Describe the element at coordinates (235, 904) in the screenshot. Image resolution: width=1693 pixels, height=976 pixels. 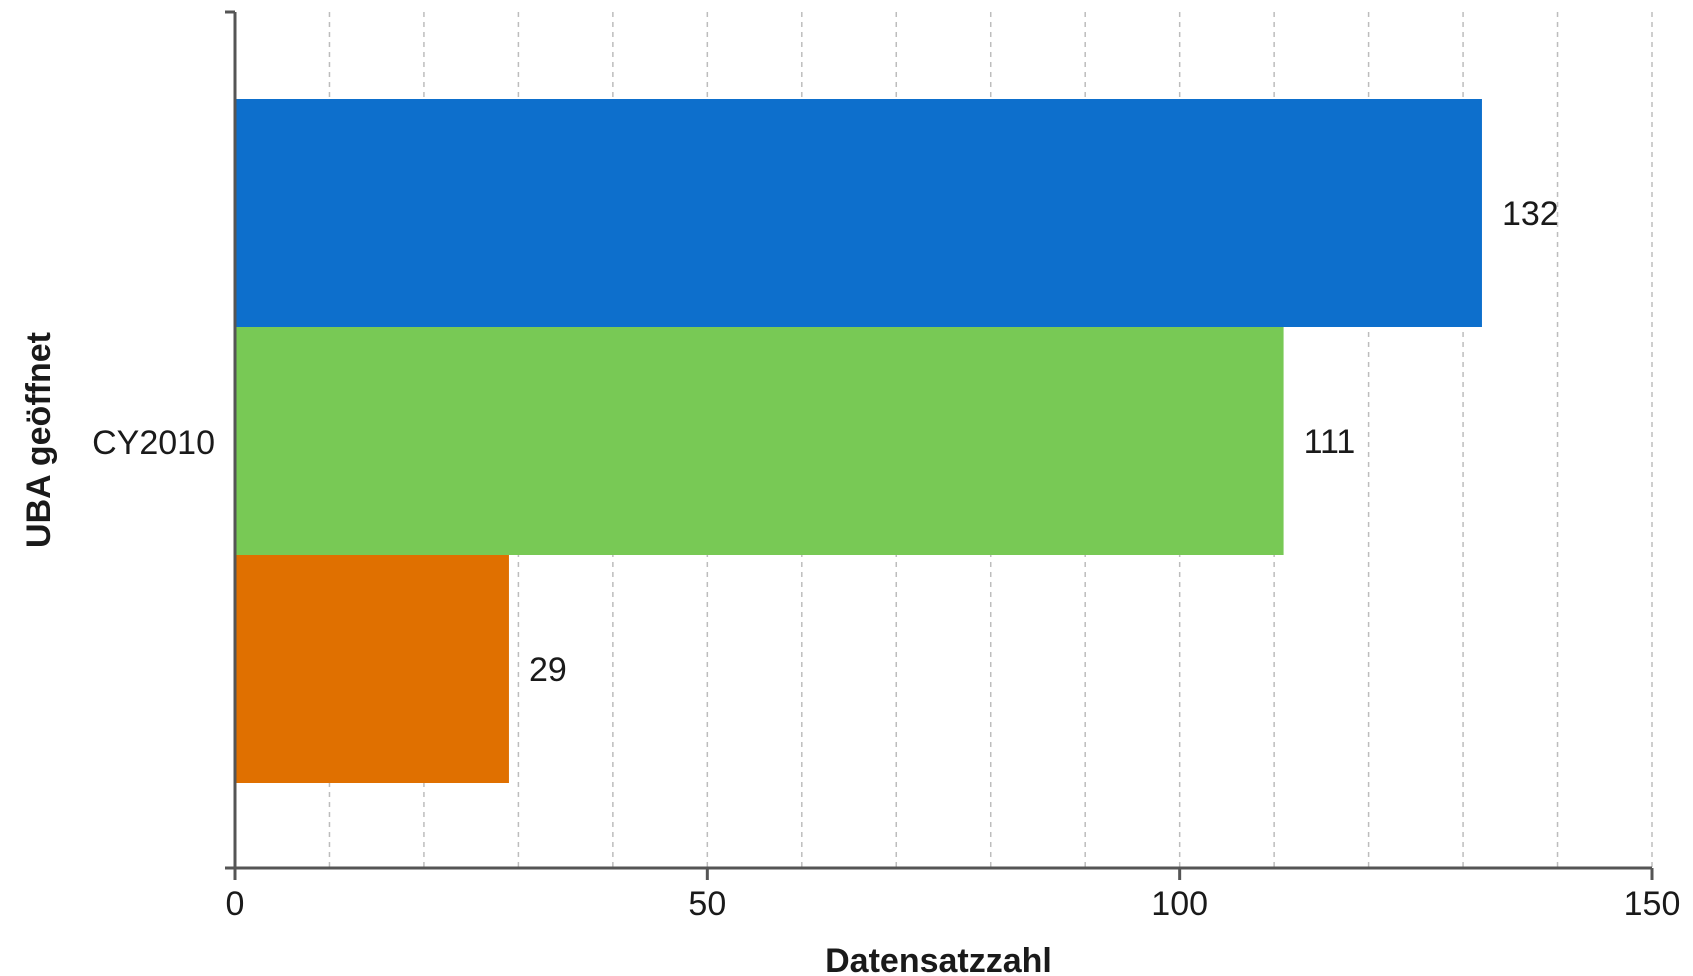
I see `x-tick-label: 0` at that location.